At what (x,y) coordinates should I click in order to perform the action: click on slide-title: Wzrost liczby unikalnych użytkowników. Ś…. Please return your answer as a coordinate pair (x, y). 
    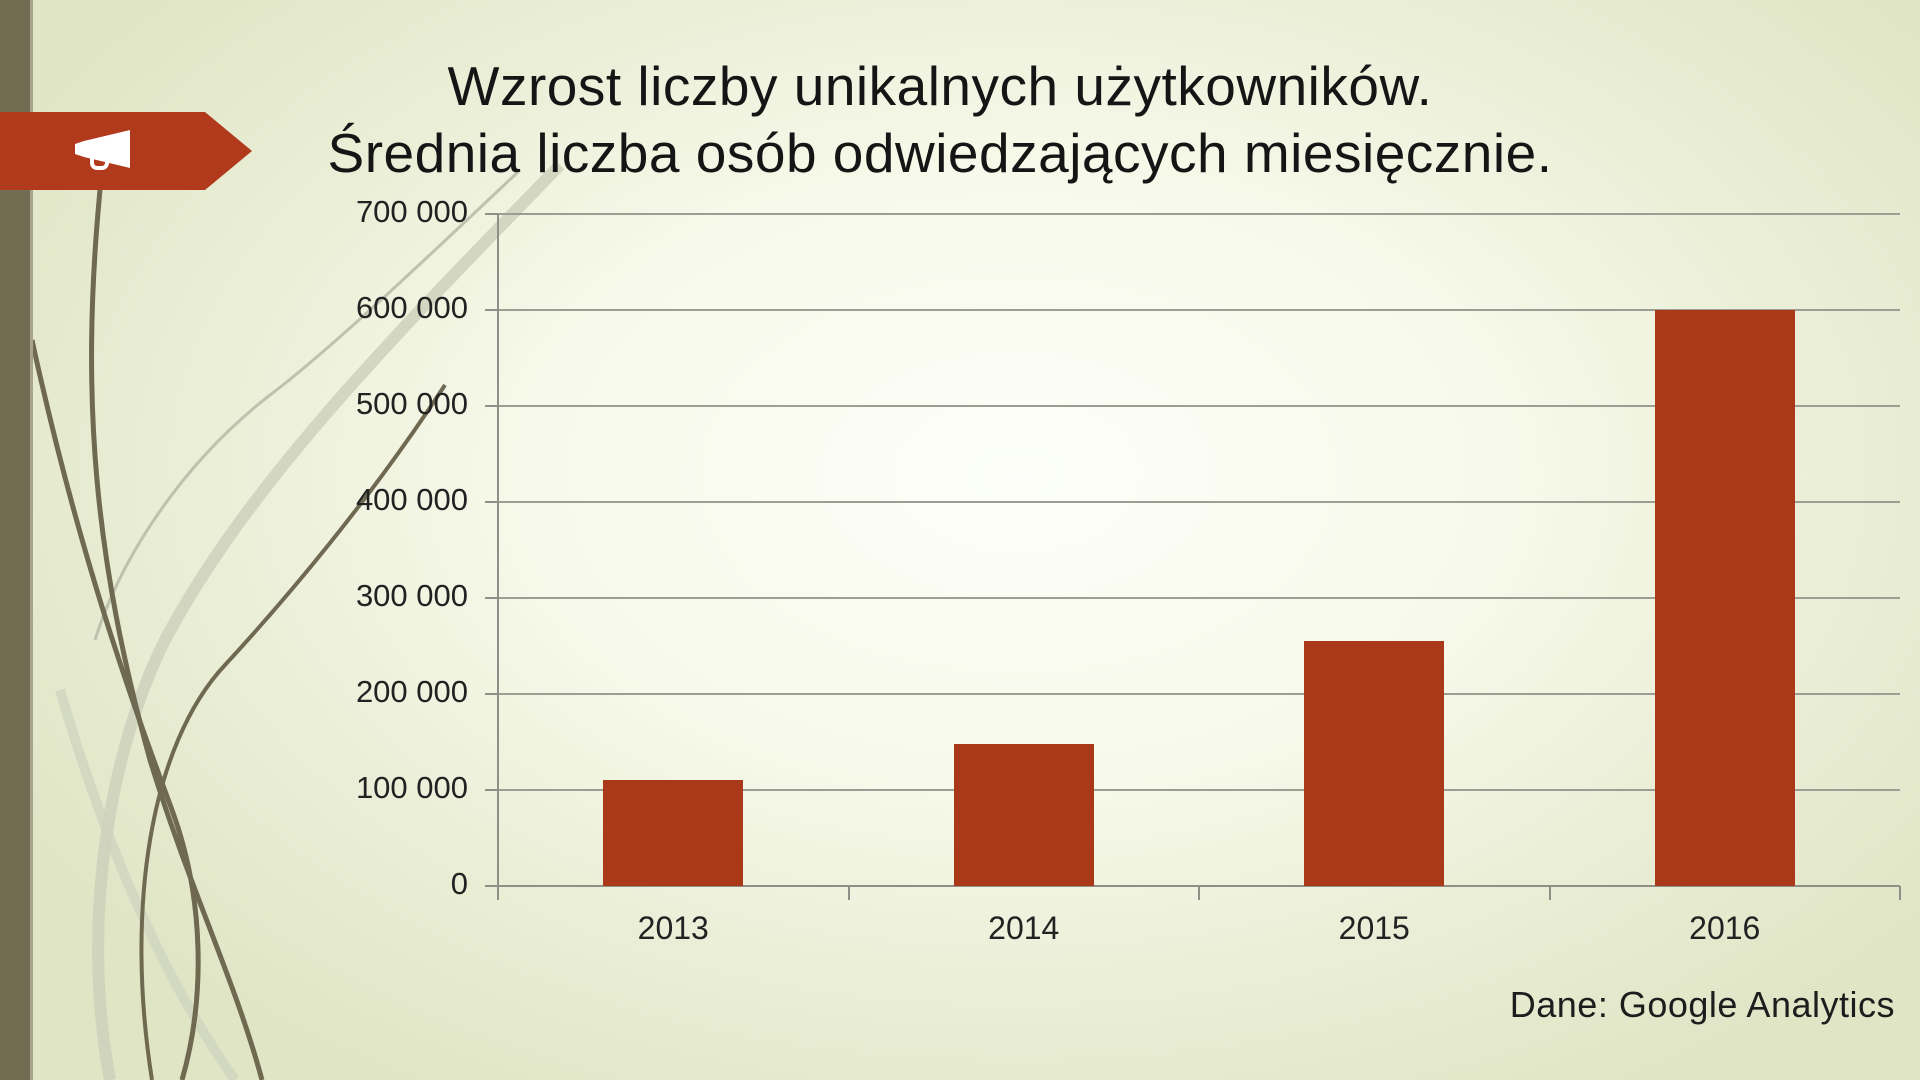
    Looking at the image, I should click on (940, 120).